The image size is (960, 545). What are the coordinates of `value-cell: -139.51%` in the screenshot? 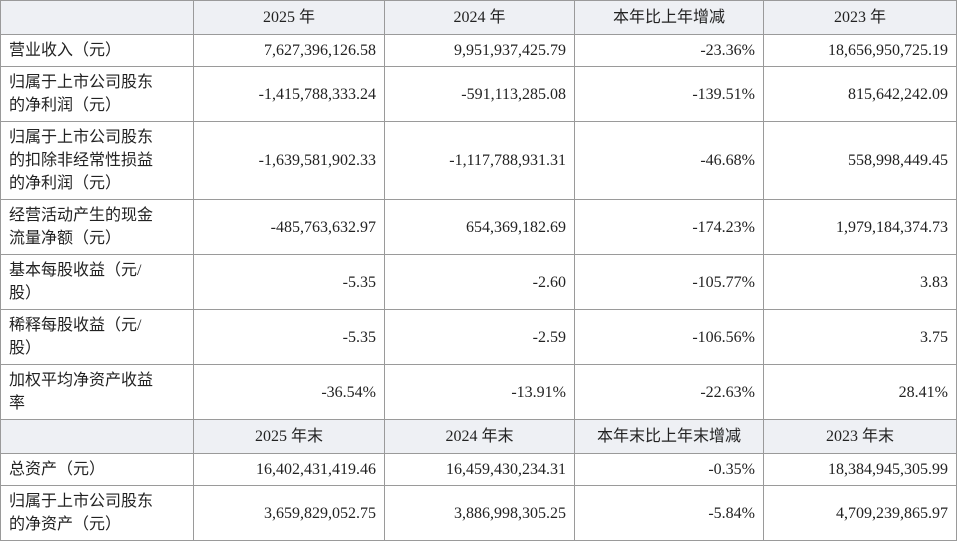 It's located at (669, 94).